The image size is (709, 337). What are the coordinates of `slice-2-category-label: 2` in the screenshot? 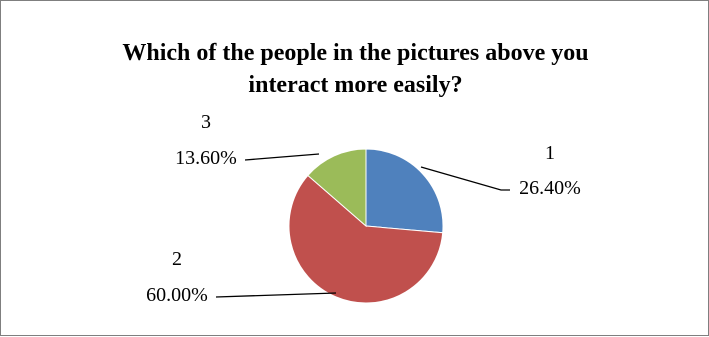 It's located at (177, 259).